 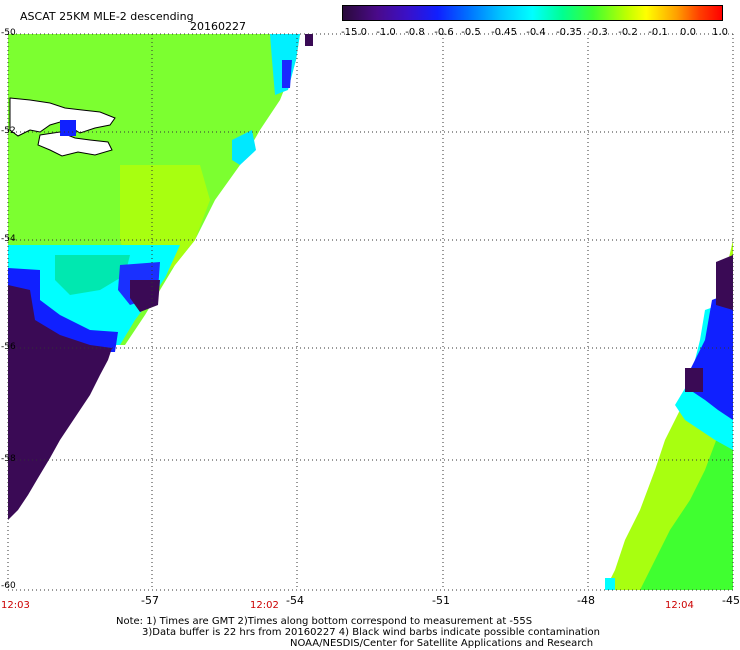 What do you see at coordinates (586, 600) in the screenshot?
I see `lon-label: -48` at bounding box center [586, 600].